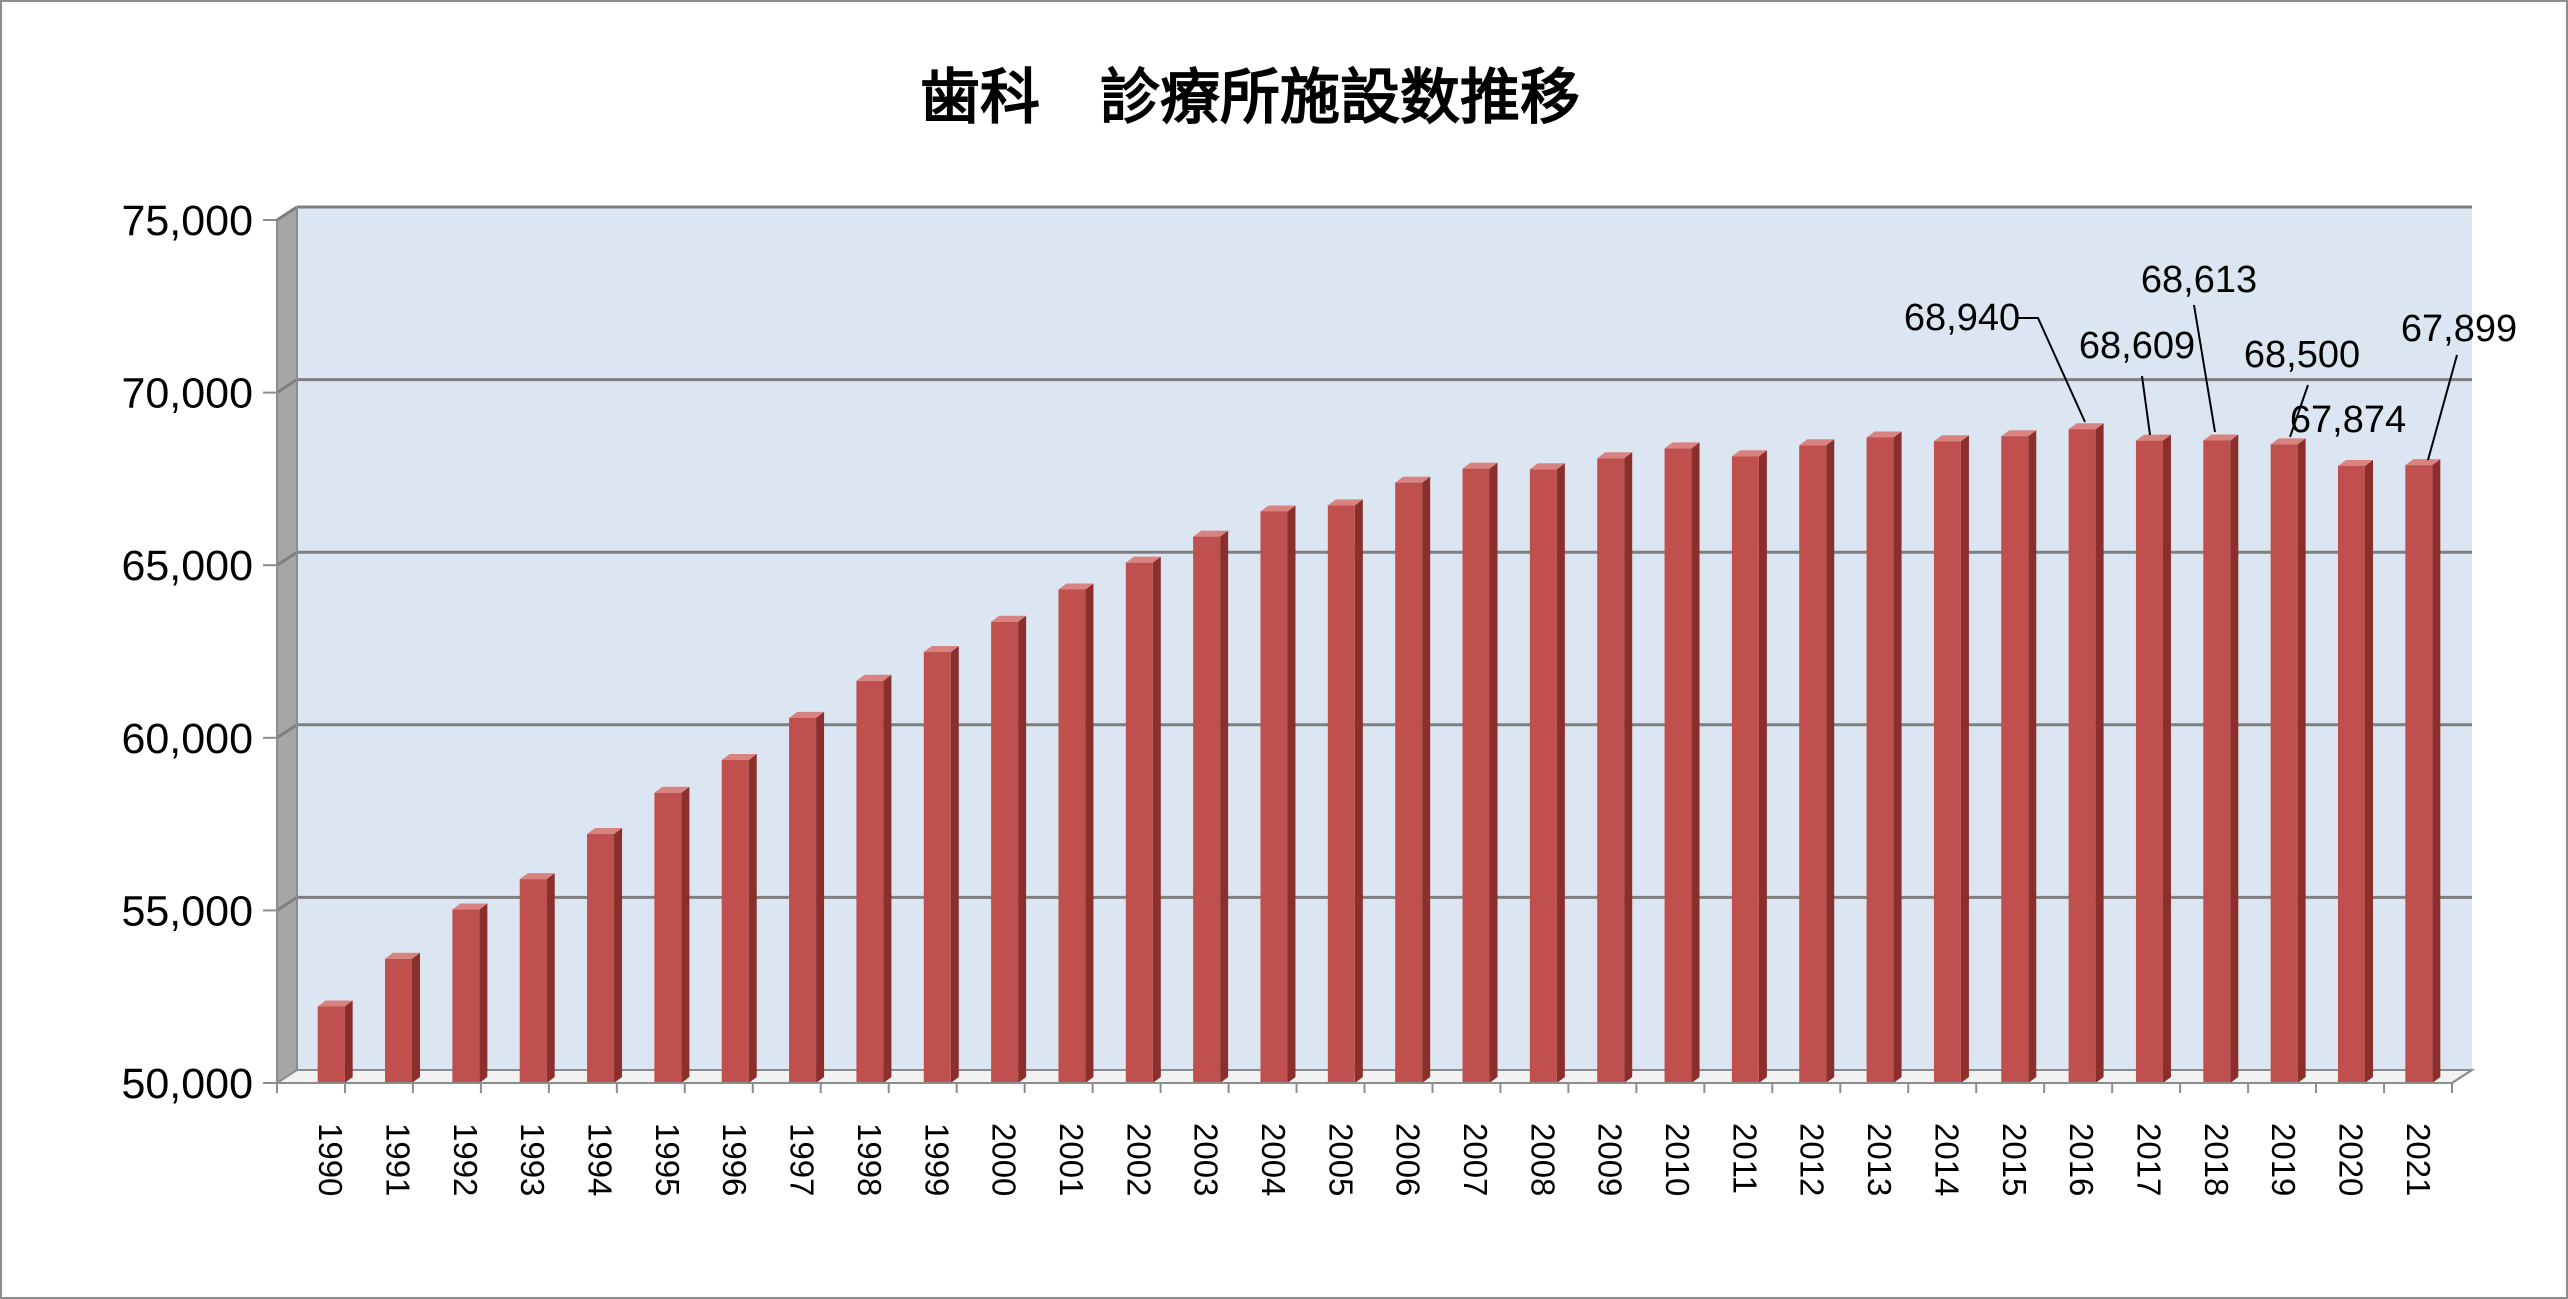 The image size is (2568, 1299). I want to click on data-label: 68,609, so click(2137, 346).